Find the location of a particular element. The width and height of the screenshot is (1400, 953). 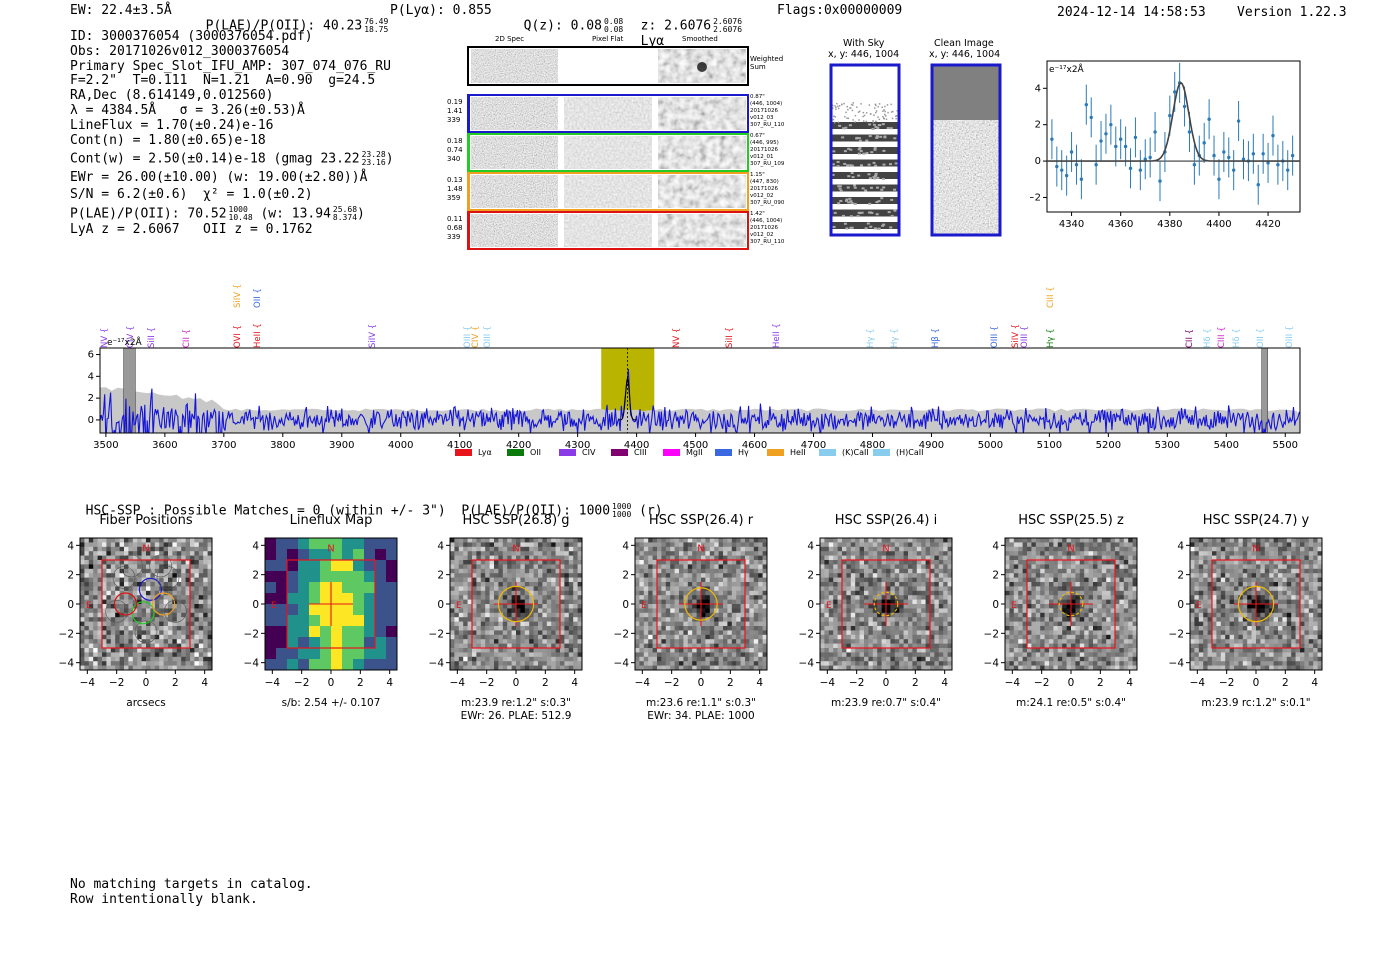

spectrum-xtick-label: 5200 is located at coordinates (1108, 445).